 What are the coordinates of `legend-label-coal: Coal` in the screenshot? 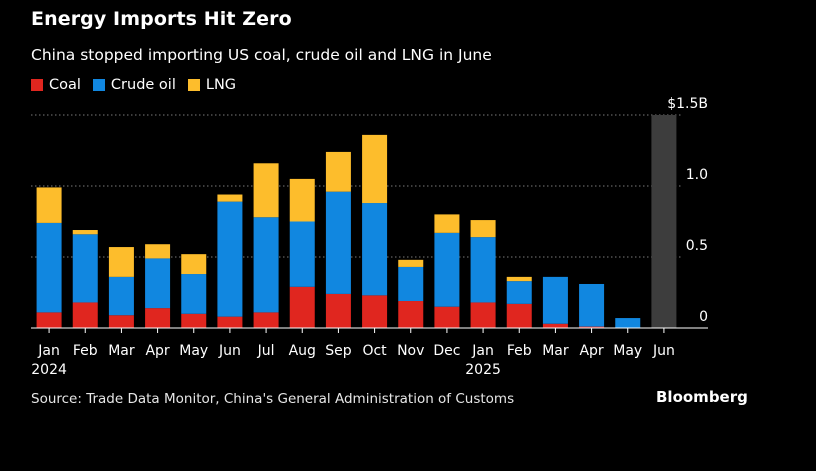 It's located at (65, 85).